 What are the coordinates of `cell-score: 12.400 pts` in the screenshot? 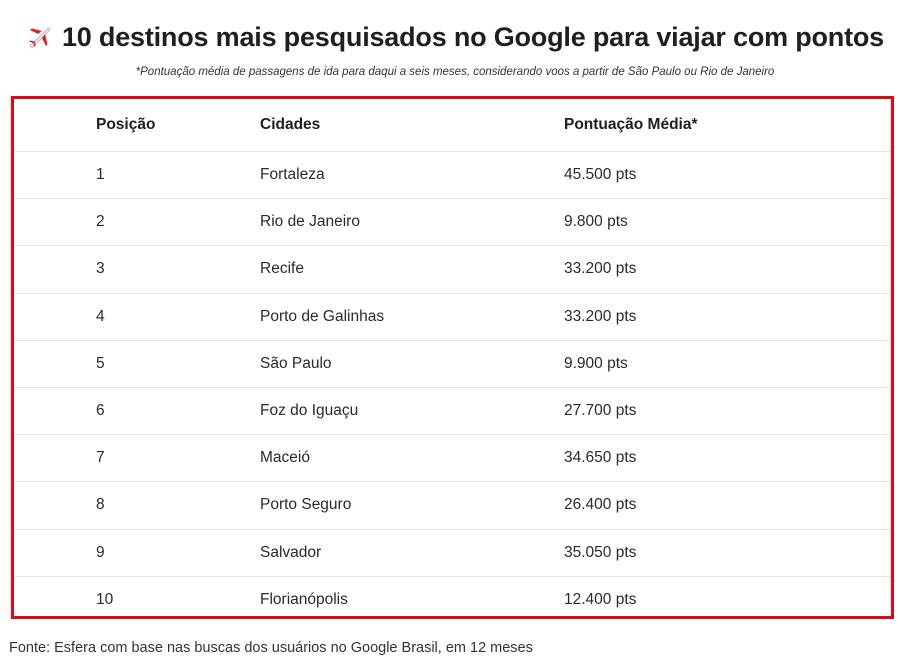 It's located at (600, 599).